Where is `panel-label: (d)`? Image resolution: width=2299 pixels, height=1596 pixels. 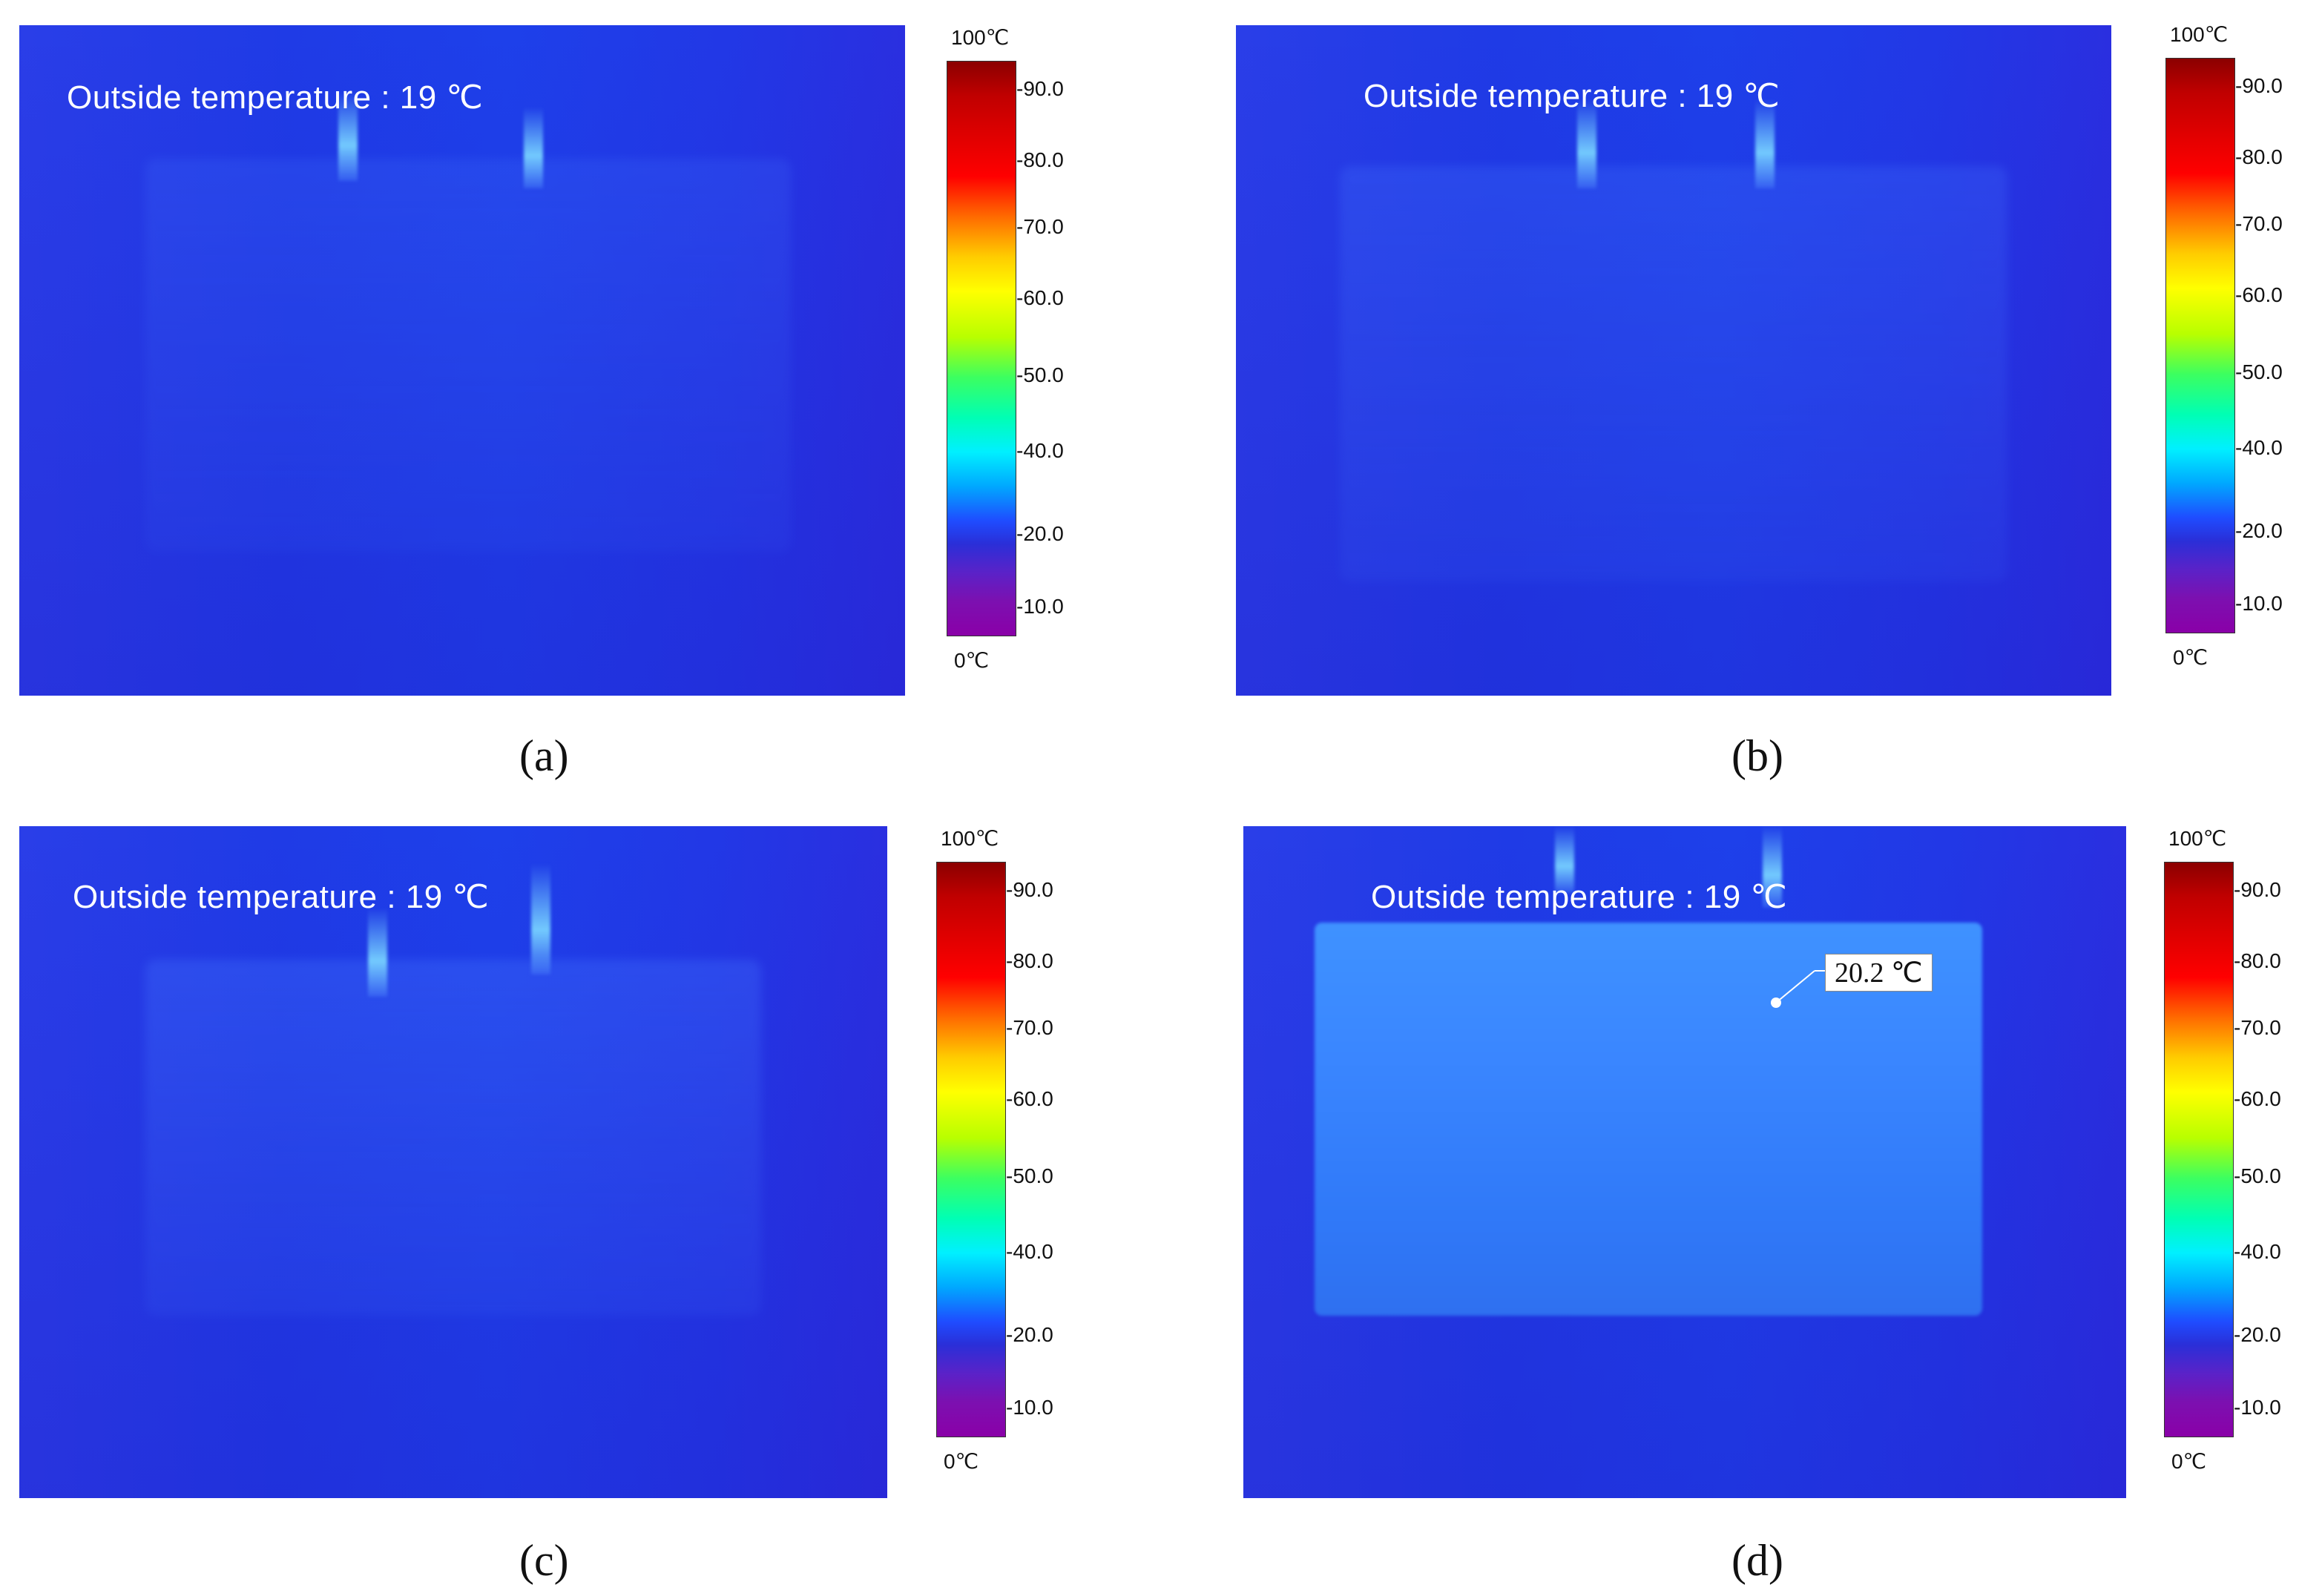
panel-label: (d) is located at coordinates (1757, 1560).